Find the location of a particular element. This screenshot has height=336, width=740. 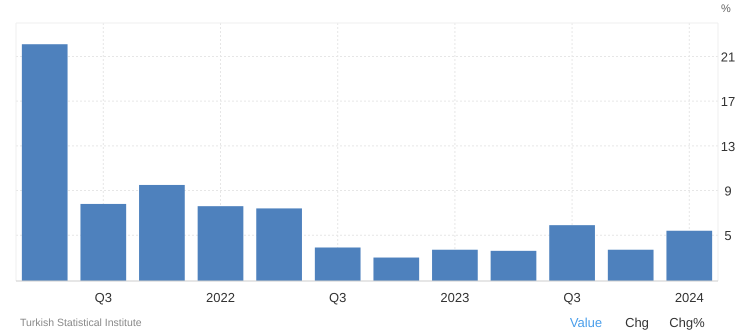

y-tick-label: 17 is located at coordinates (728, 102).